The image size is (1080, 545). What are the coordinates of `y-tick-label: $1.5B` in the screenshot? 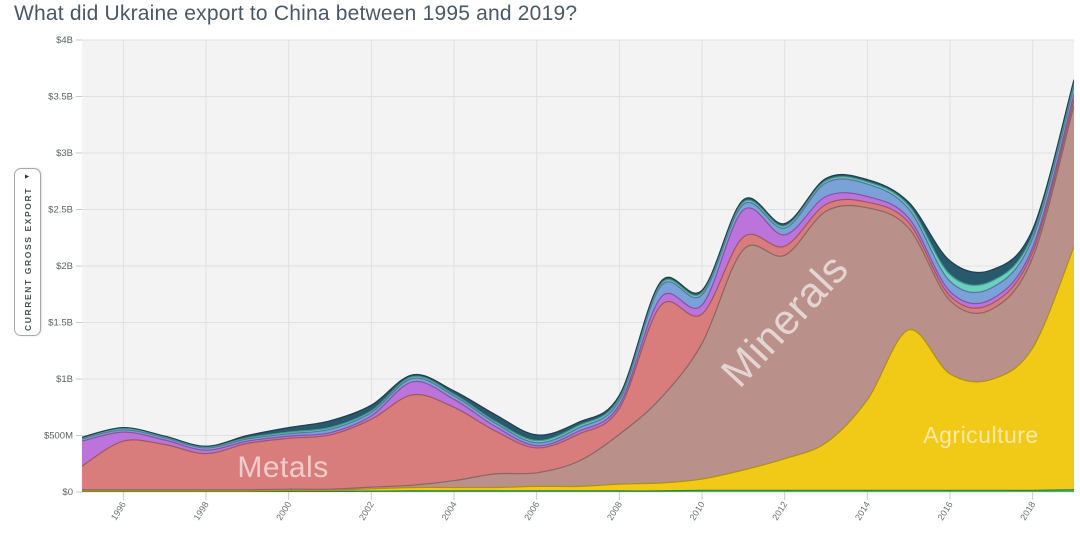 It's located at (60, 323).